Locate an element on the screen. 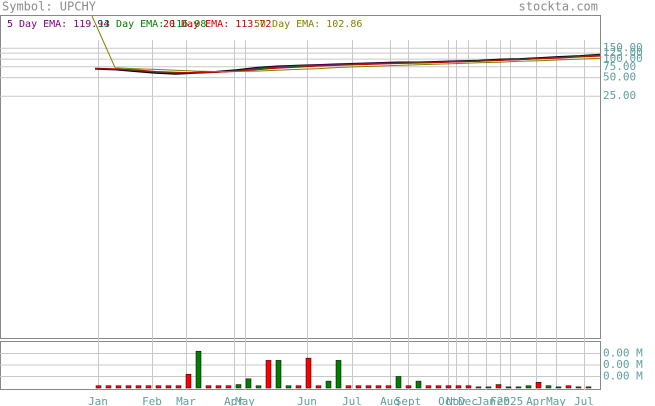 Image resolution: width=655 pixels, height=406 pixels. x-tick-label: 2025 is located at coordinates (510, 400).